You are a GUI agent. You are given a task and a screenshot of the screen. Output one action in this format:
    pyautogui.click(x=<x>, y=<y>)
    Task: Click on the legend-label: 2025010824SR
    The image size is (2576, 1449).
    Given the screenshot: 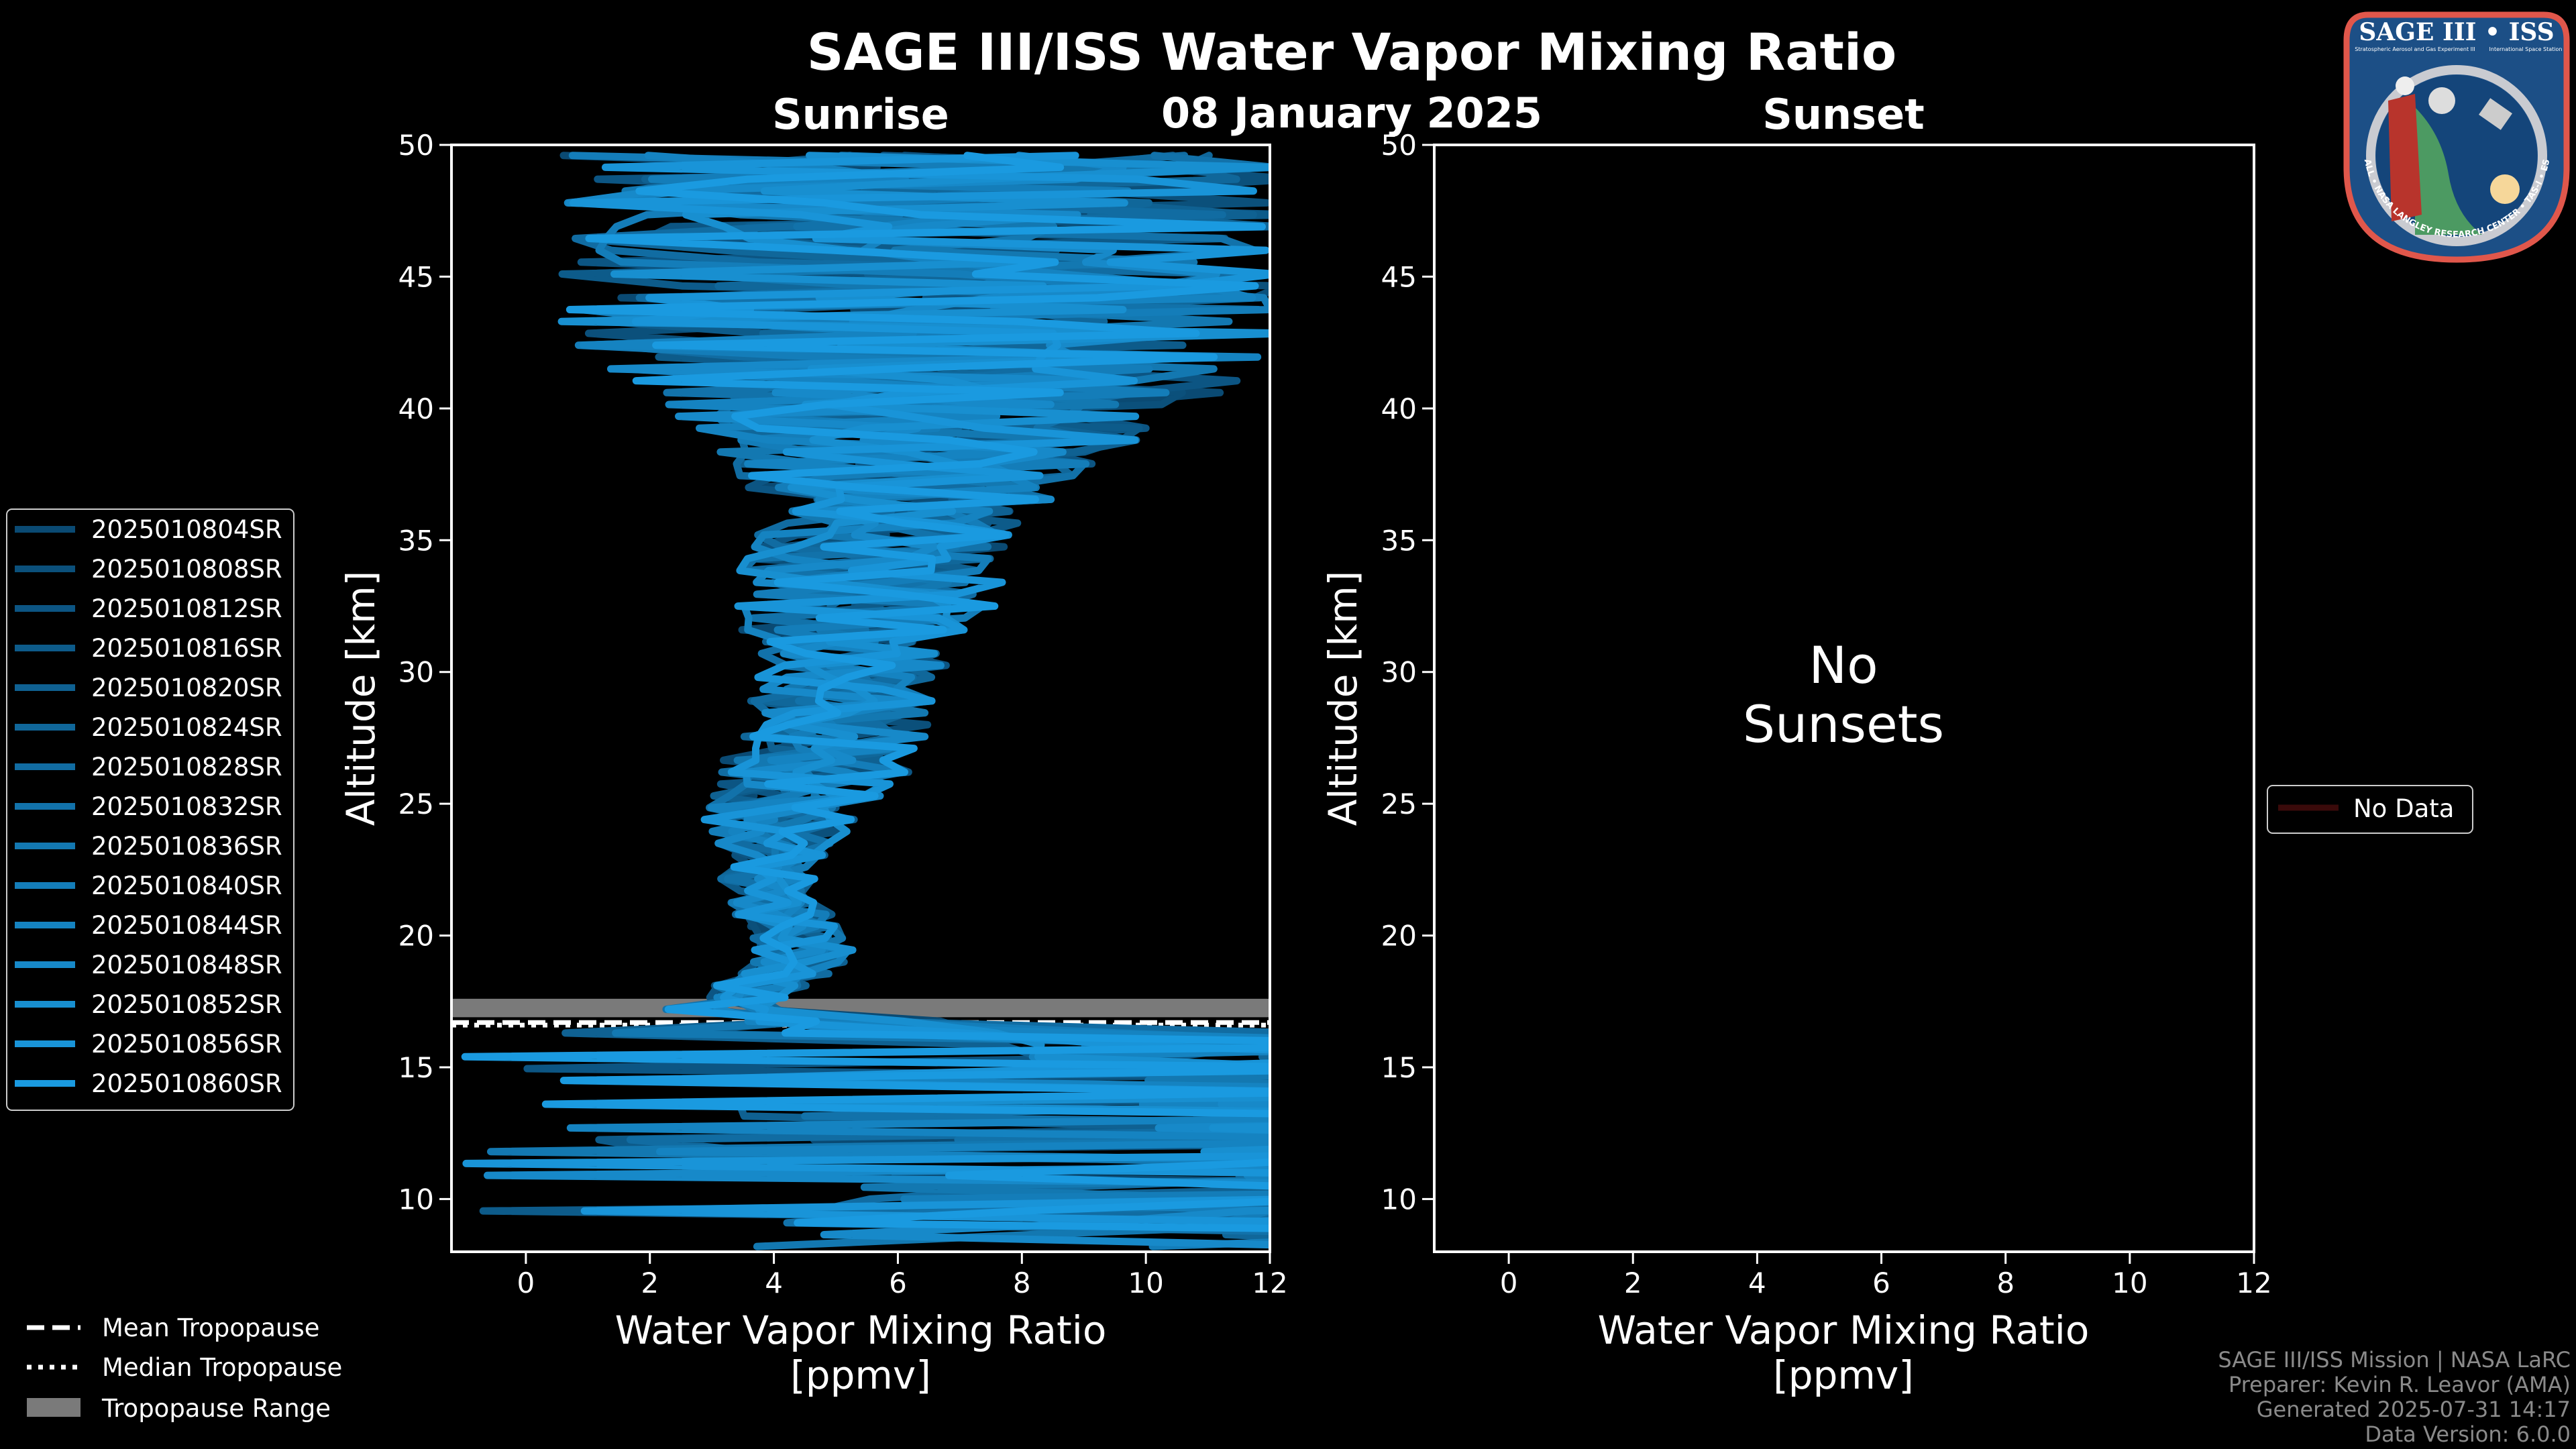 What is the action you would take?
    pyautogui.click(x=186, y=727)
    